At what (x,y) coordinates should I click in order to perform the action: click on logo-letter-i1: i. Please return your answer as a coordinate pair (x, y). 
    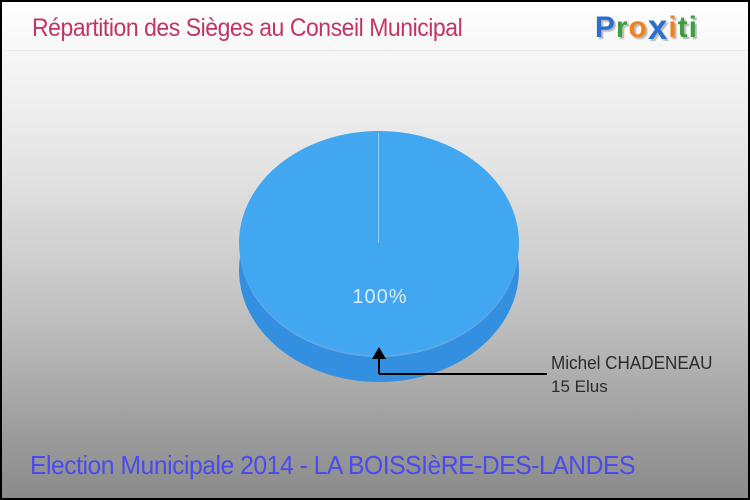
    Looking at the image, I should click on (673, 27).